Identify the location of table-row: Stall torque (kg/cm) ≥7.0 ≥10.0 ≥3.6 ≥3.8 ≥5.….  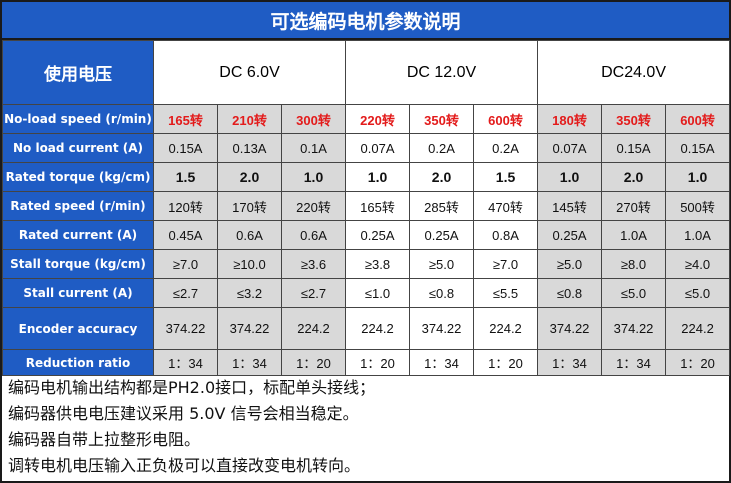
(366, 264).